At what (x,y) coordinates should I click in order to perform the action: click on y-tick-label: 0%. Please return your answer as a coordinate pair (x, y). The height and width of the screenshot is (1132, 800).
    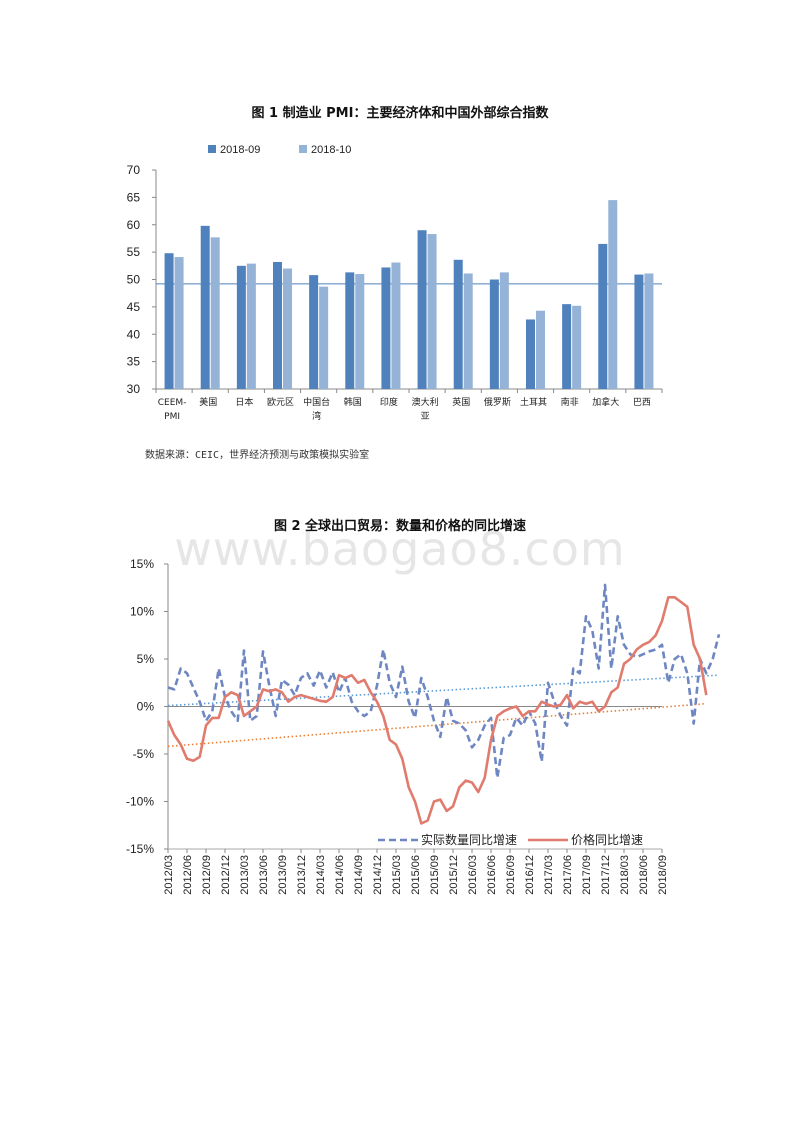
    Looking at the image, I should click on (146, 707).